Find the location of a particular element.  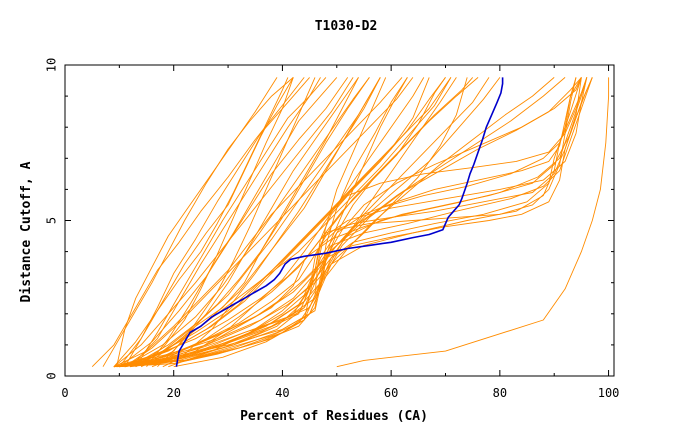

x-tick-label: 20 is located at coordinates (173, 393).